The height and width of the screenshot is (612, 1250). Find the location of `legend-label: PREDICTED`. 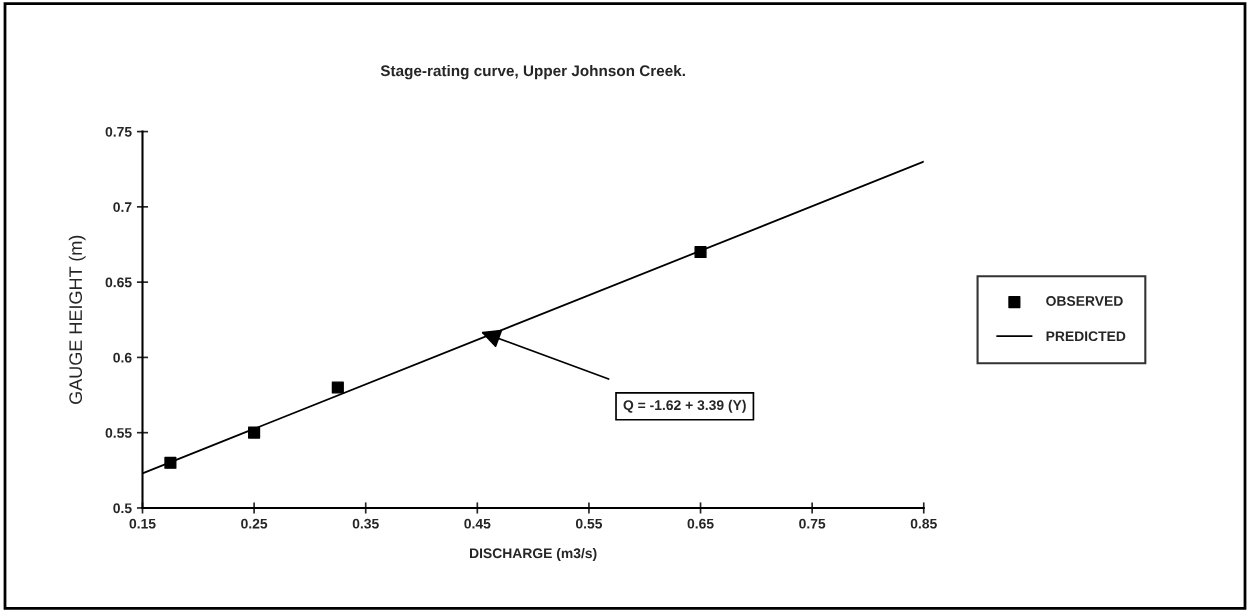

legend-label: PREDICTED is located at coordinates (1086, 336).